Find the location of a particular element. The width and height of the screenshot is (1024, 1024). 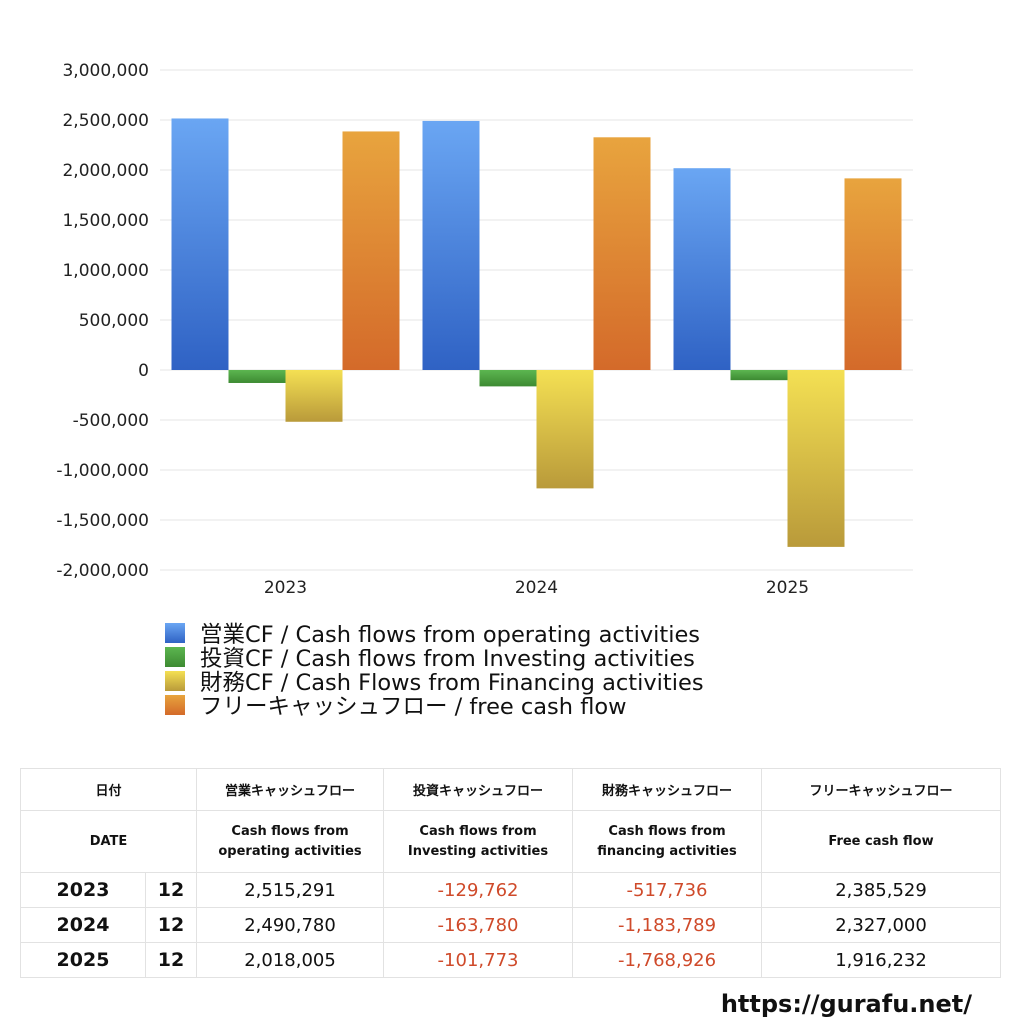

row-investing: -129,762 is located at coordinates (478, 890).